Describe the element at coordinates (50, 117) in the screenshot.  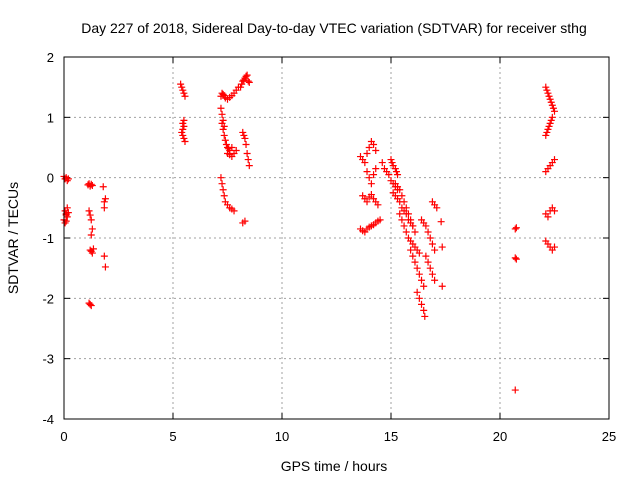
I see `y-tick-label: 1` at that location.